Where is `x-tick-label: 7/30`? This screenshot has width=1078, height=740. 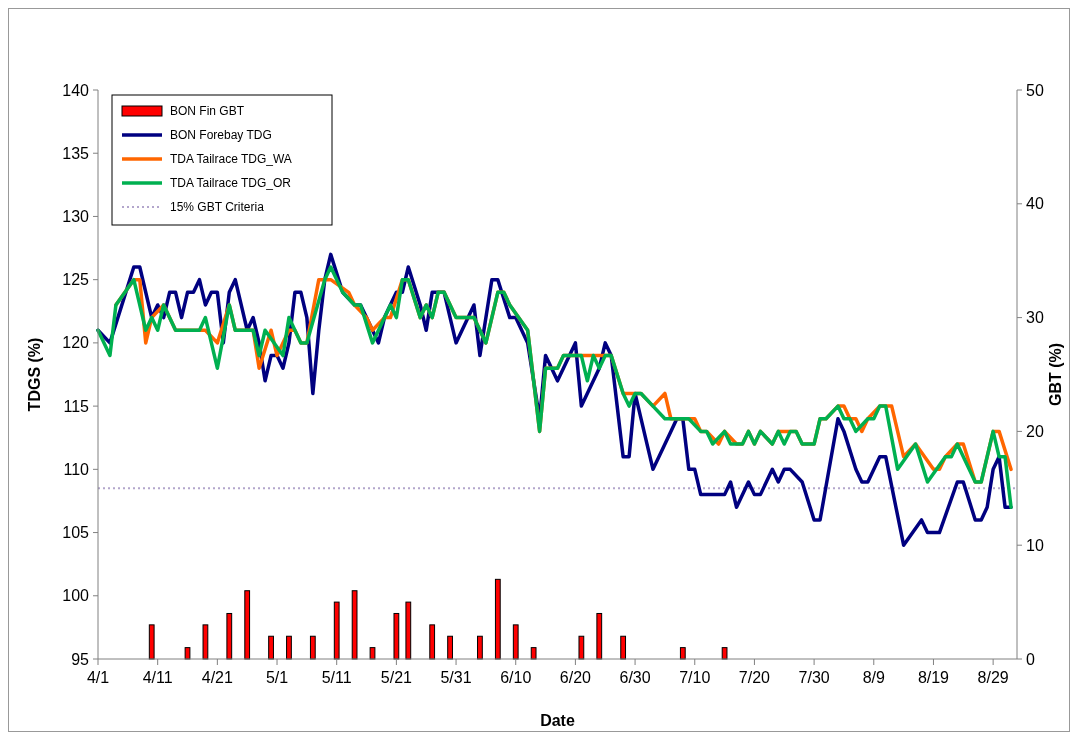
x-tick-label: 7/30 is located at coordinates (814, 677).